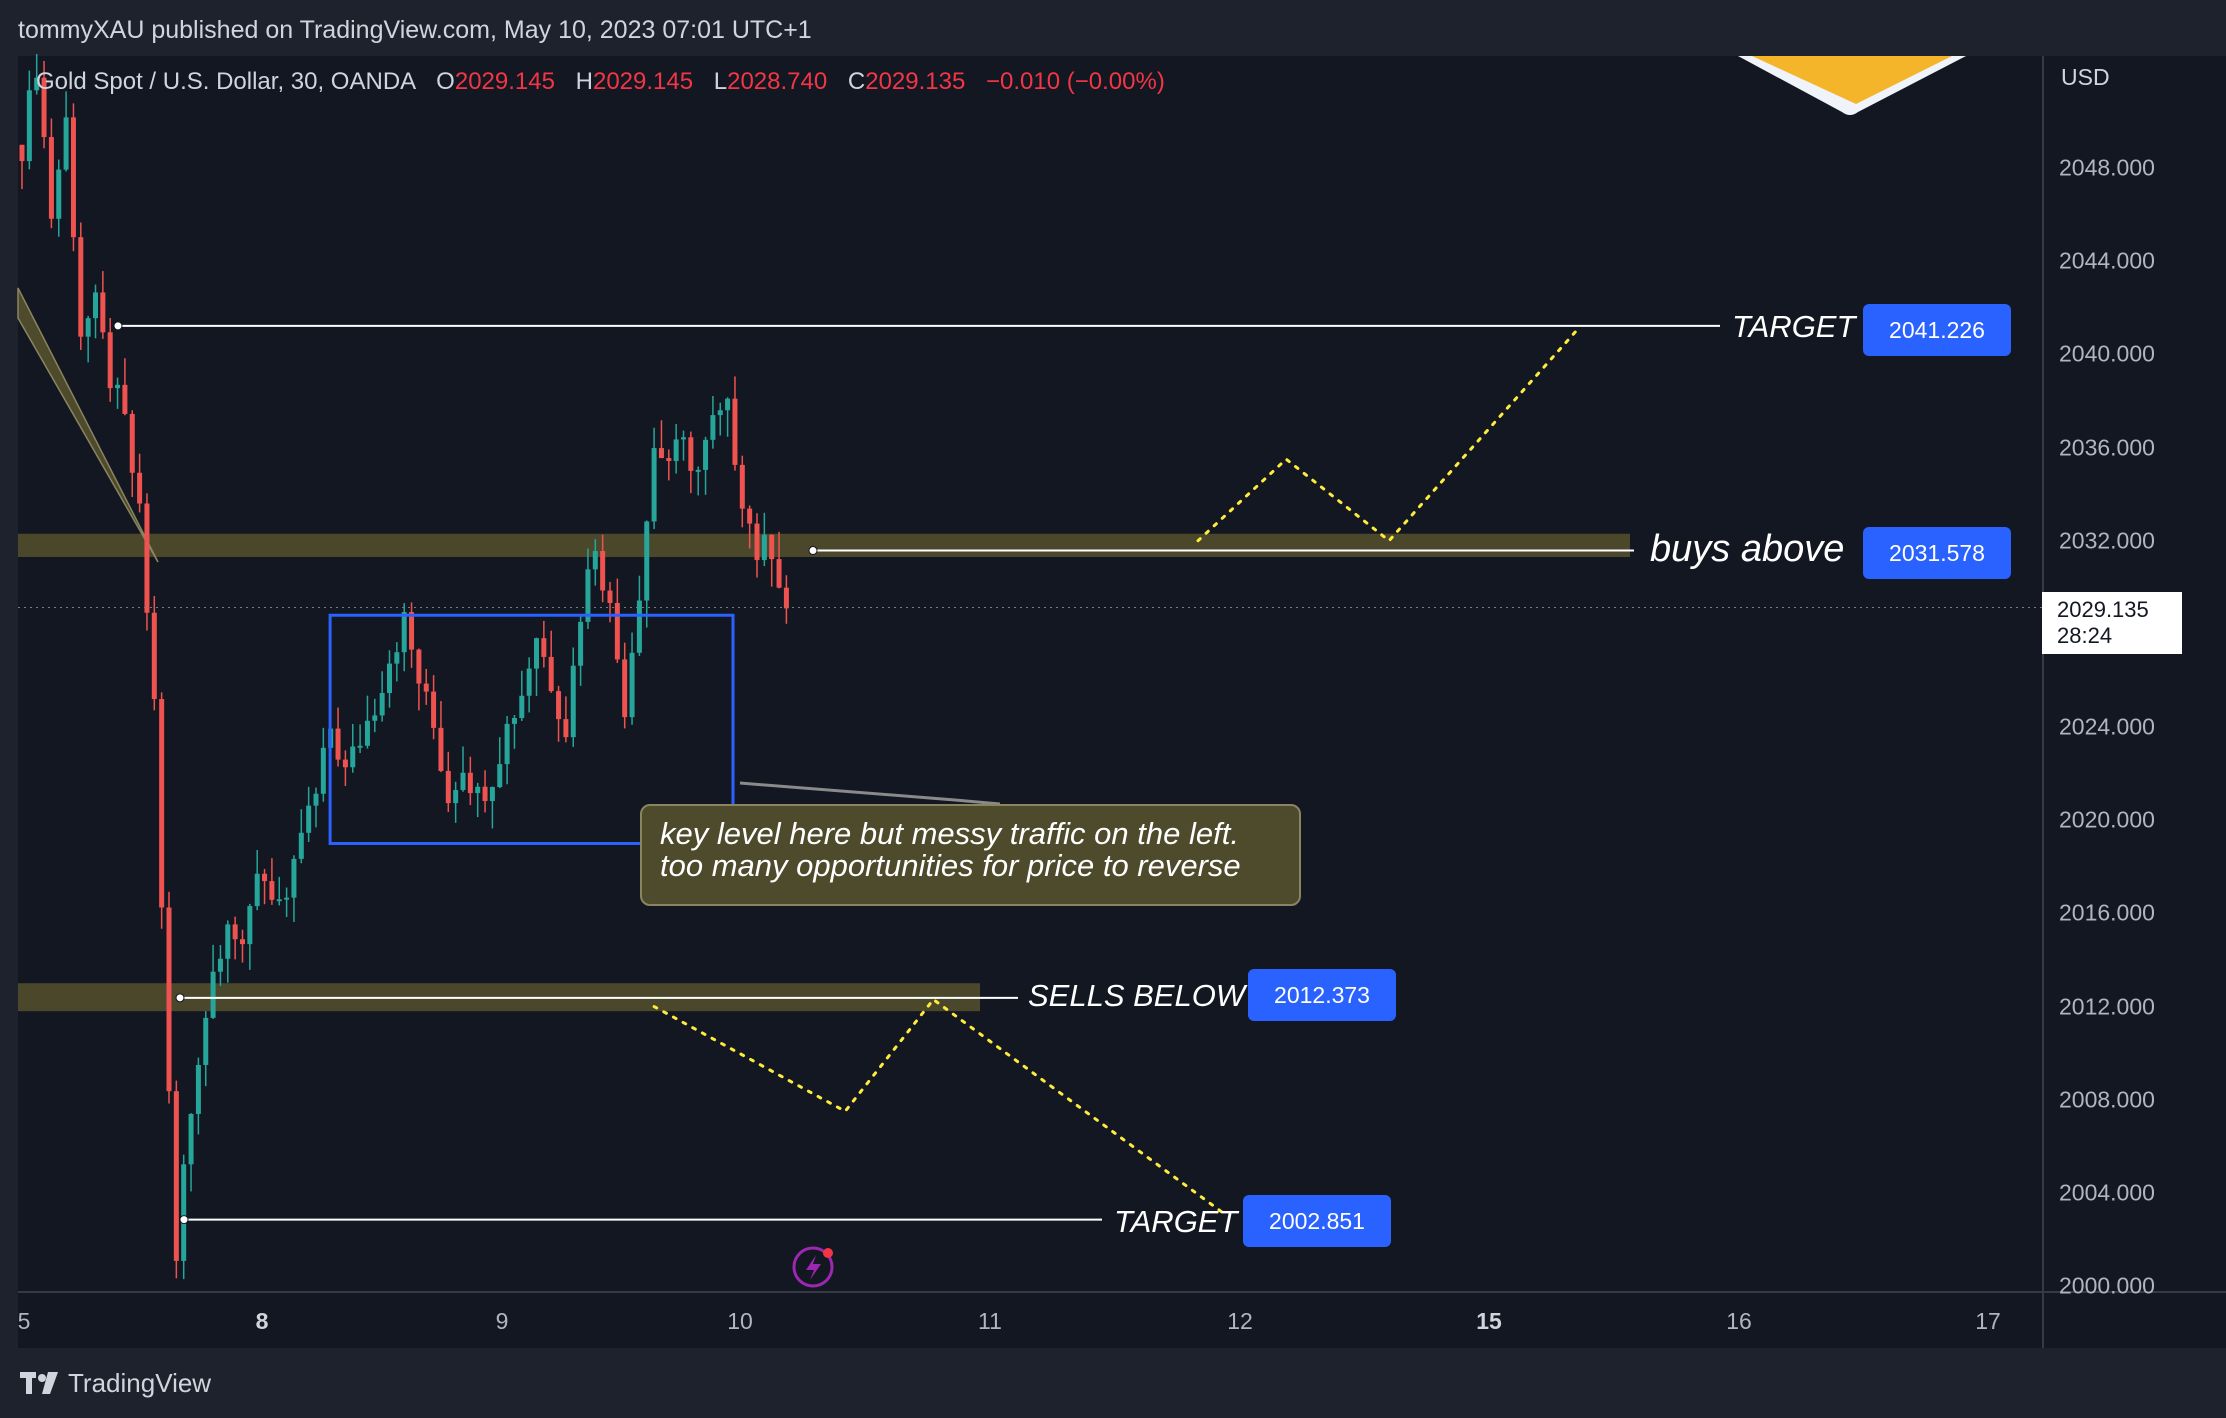 This screenshot has width=2226, height=1418. I want to click on sells-below-price-tag: 2012.373, so click(1322, 995).